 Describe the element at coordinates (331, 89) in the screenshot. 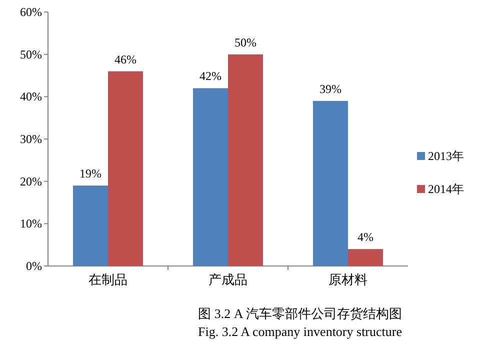

I see `data-label: 39%` at that location.